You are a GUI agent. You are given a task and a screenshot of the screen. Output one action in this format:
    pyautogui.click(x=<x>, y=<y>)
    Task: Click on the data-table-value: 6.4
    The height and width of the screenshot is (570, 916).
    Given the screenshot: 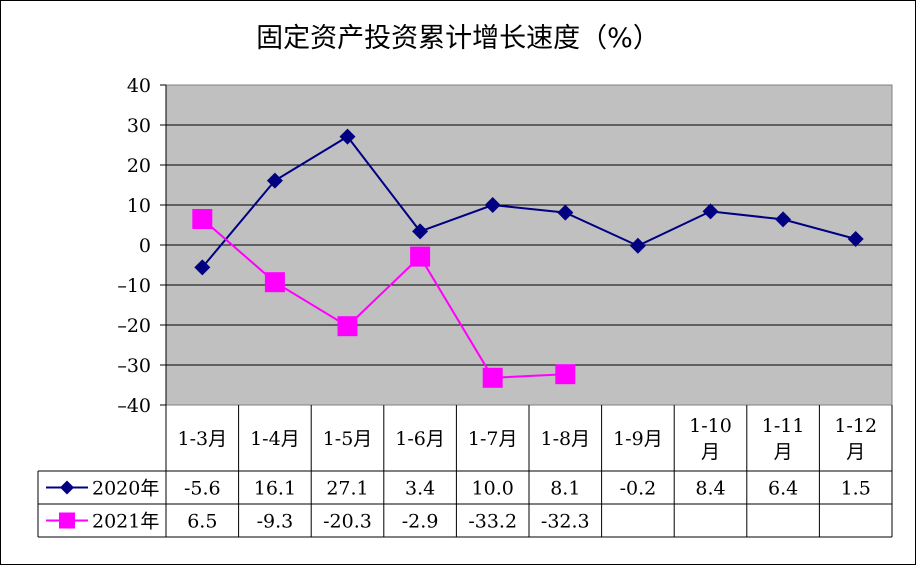 What is the action you would take?
    pyautogui.click(x=783, y=489)
    